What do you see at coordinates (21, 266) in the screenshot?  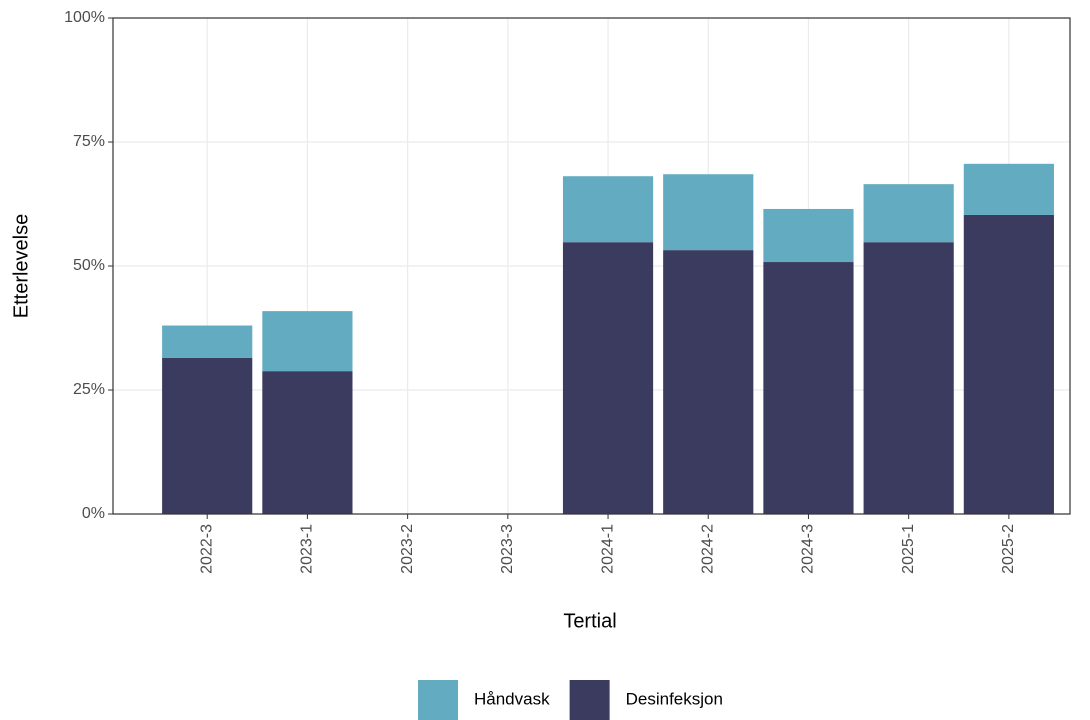 I see `y-axis-label: Etterlevelse` at bounding box center [21, 266].